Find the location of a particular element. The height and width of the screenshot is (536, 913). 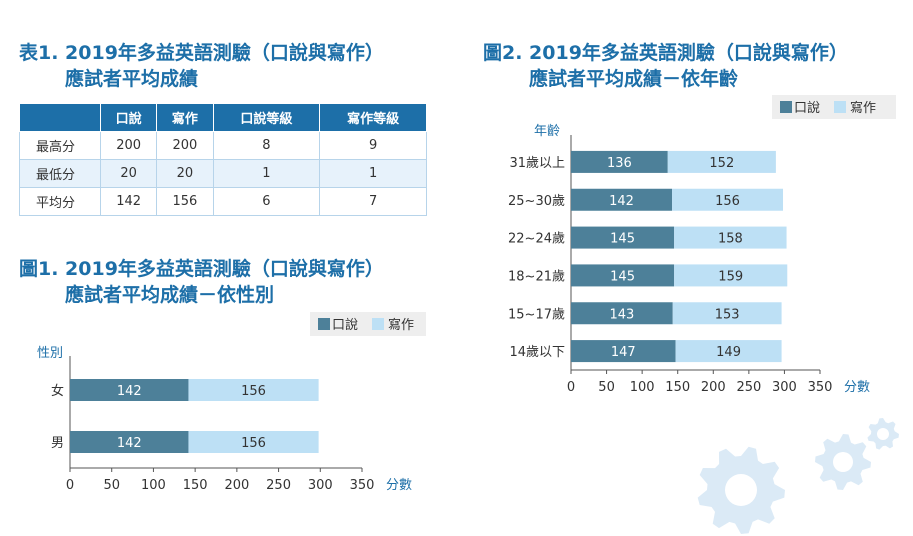

category-label: 女 is located at coordinates (57, 391).